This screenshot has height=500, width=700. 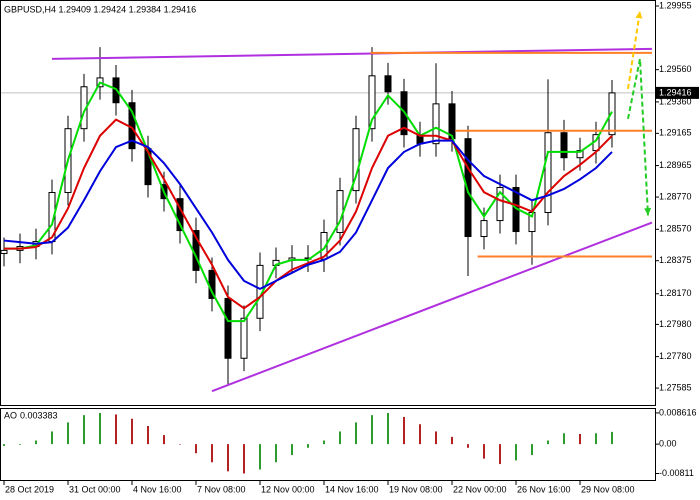 What do you see at coordinates (352, 53) in the screenshot?
I see `trend-line` at bounding box center [352, 53].